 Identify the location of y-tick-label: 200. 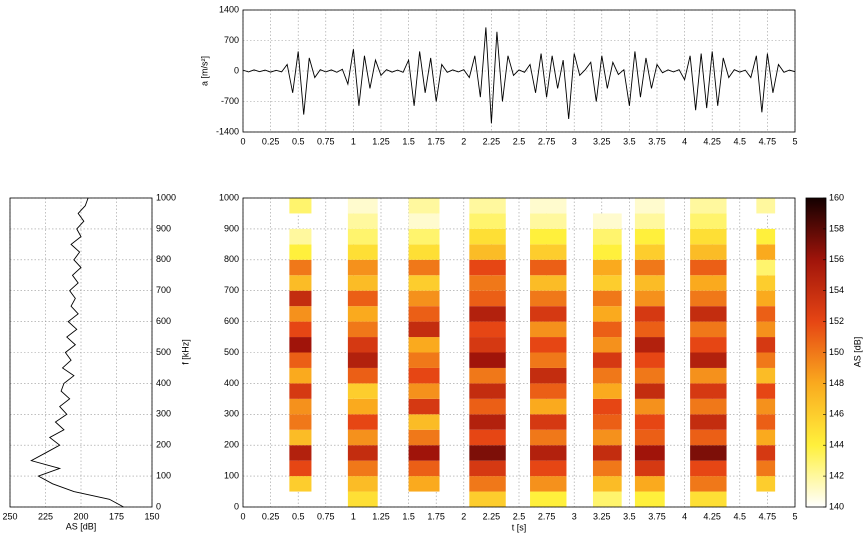
(163, 445).